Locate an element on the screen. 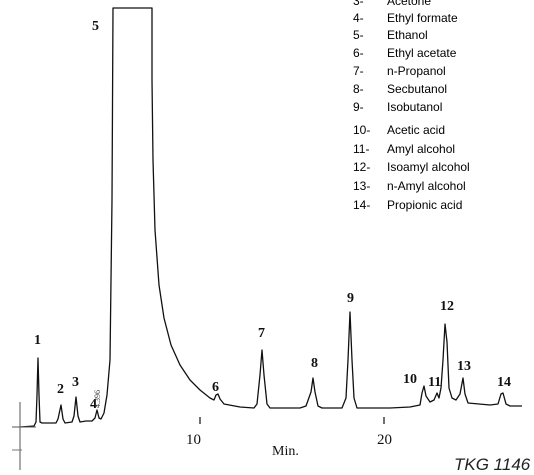 The image size is (534, 475). peak-label-3: 3 is located at coordinates (75, 382).